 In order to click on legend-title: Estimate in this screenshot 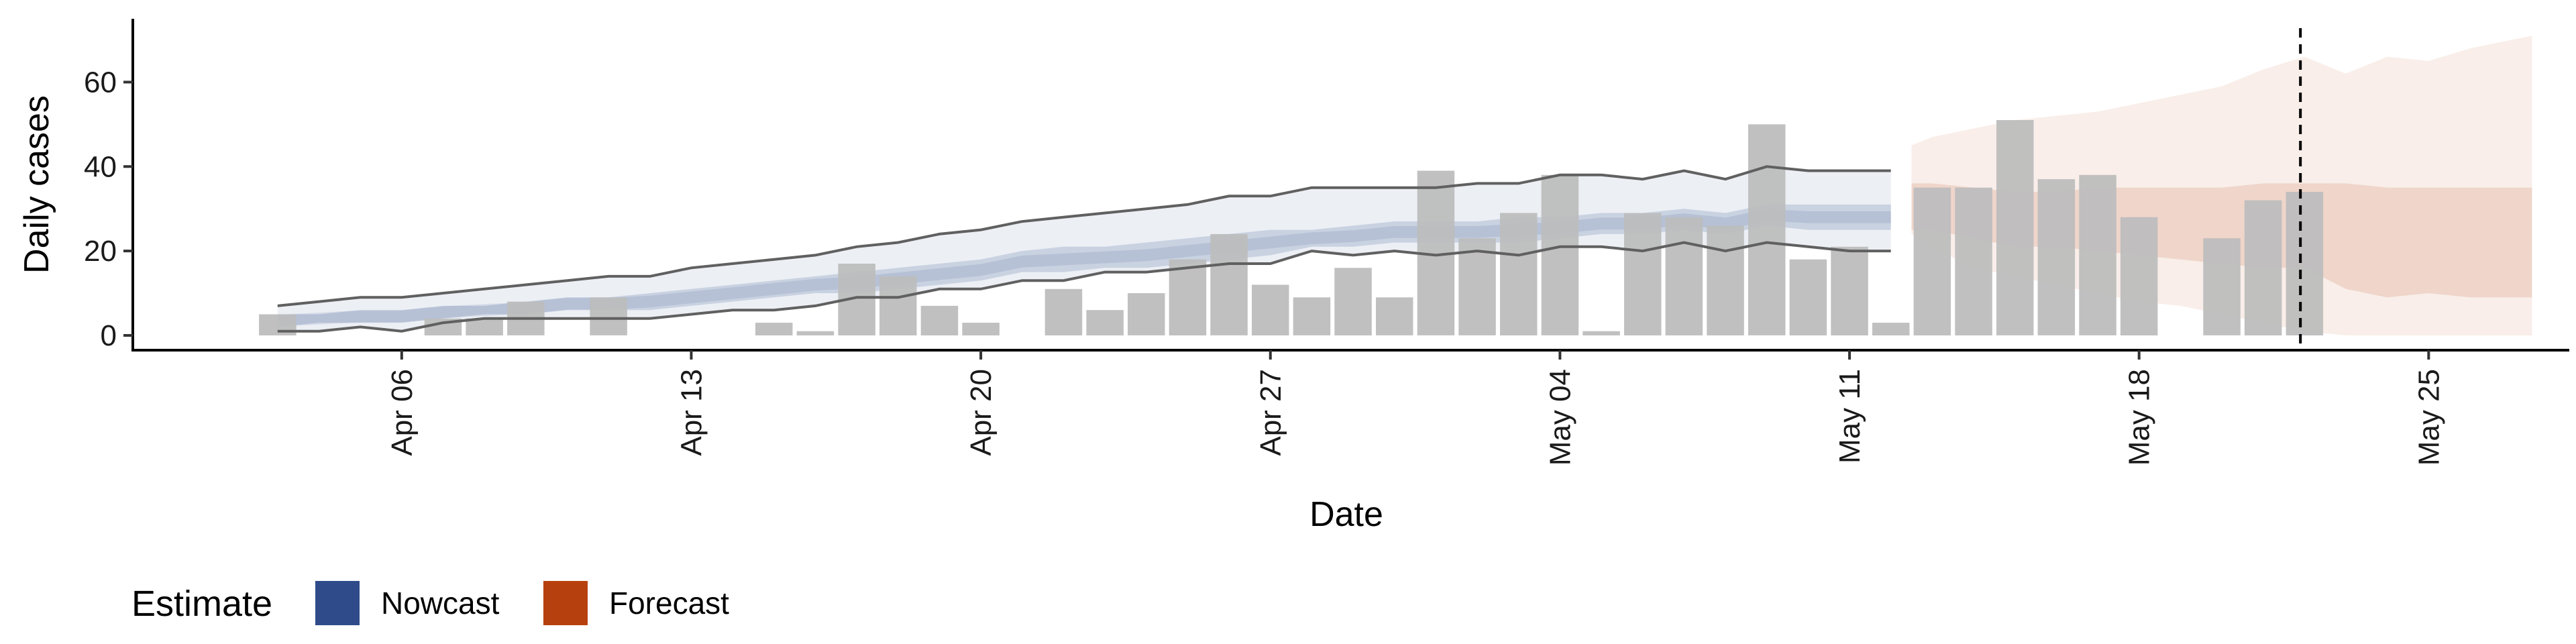, I will do `click(201, 604)`.